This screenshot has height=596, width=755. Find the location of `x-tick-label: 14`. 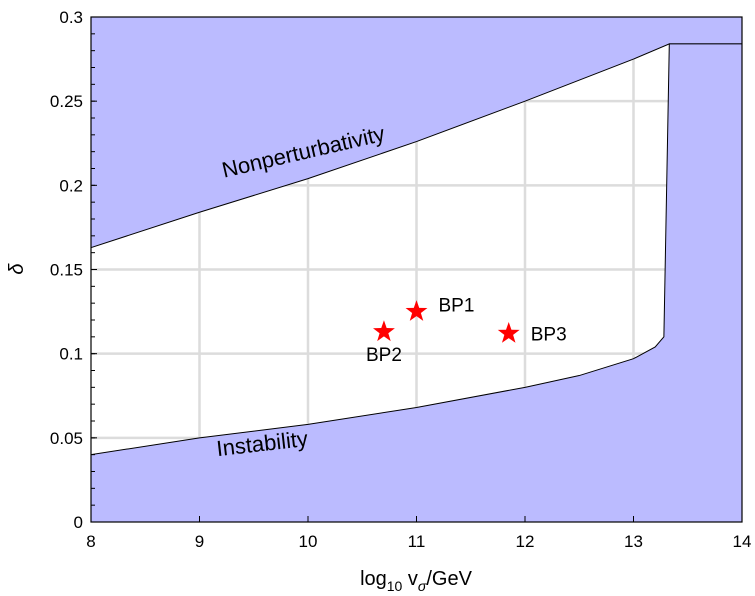

x-tick-label: 14 is located at coordinates (742, 541).